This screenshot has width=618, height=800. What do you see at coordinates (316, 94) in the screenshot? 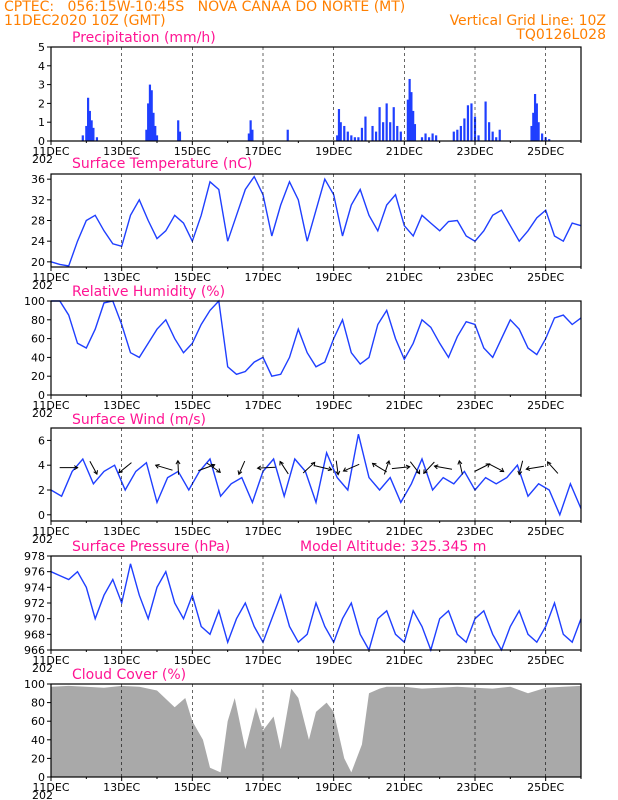
I see `plot-frame` at bounding box center [316, 94].